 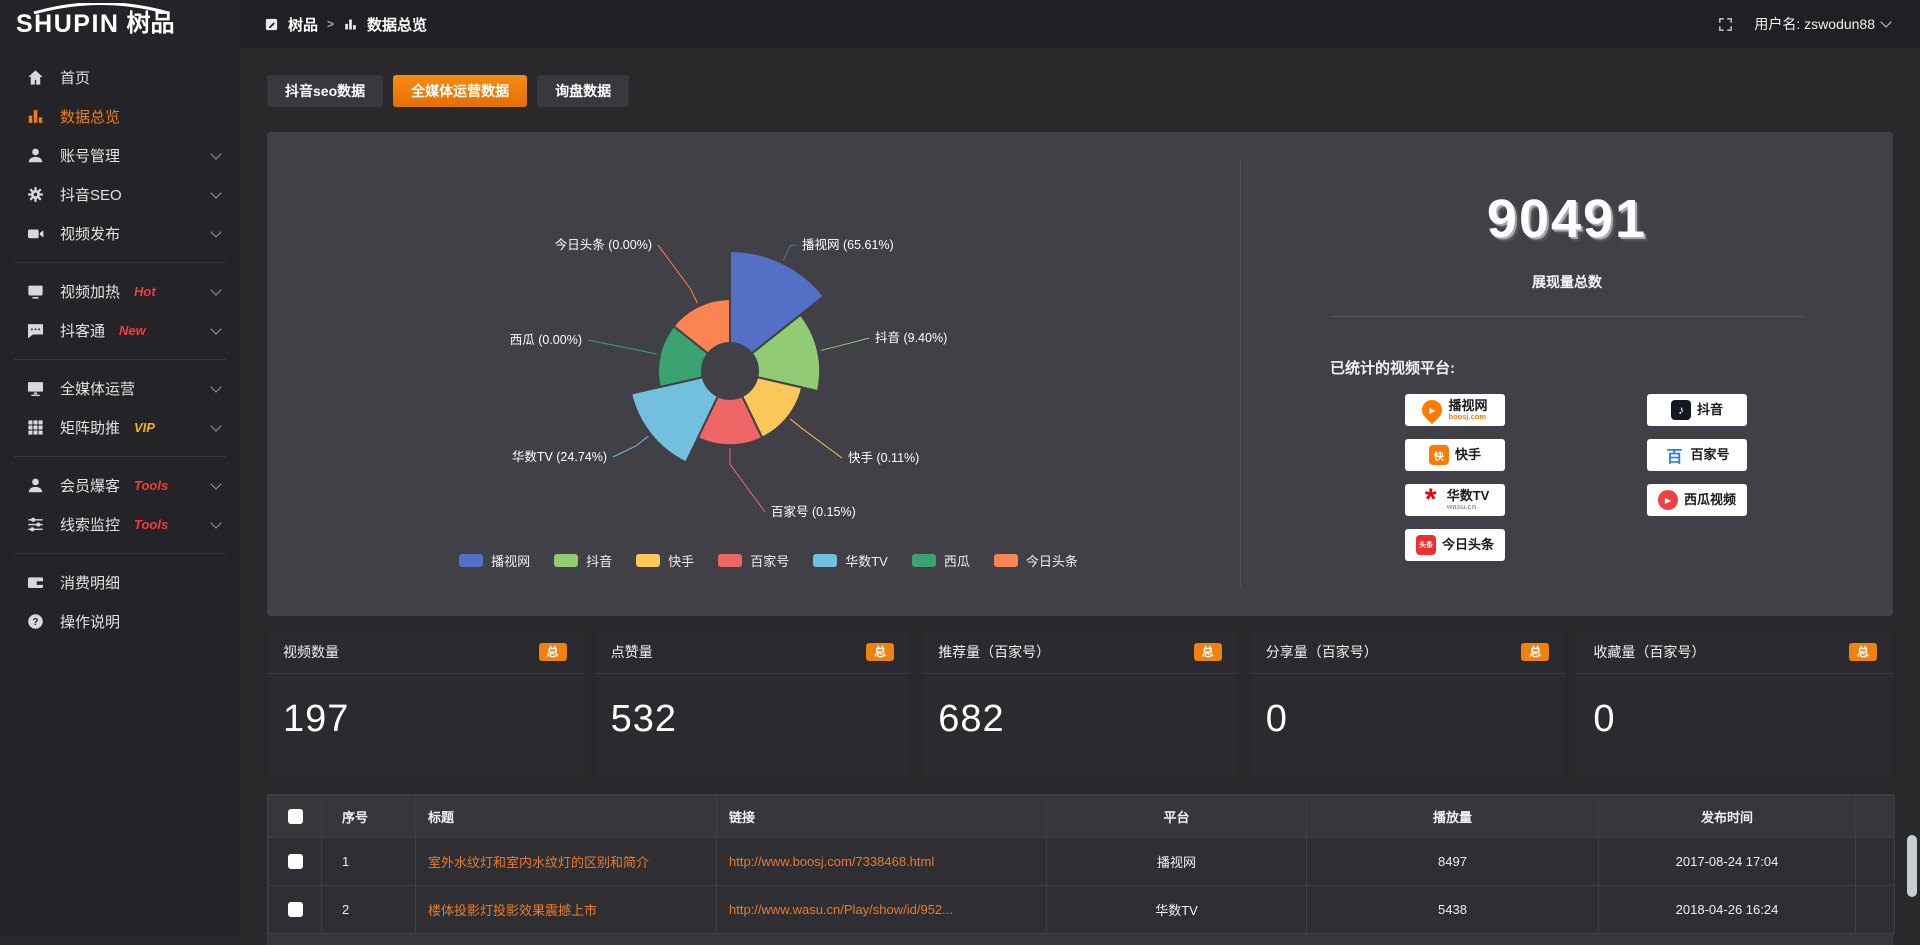 I want to click on tab-0: 抖音seo数据, so click(x=325, y=91).